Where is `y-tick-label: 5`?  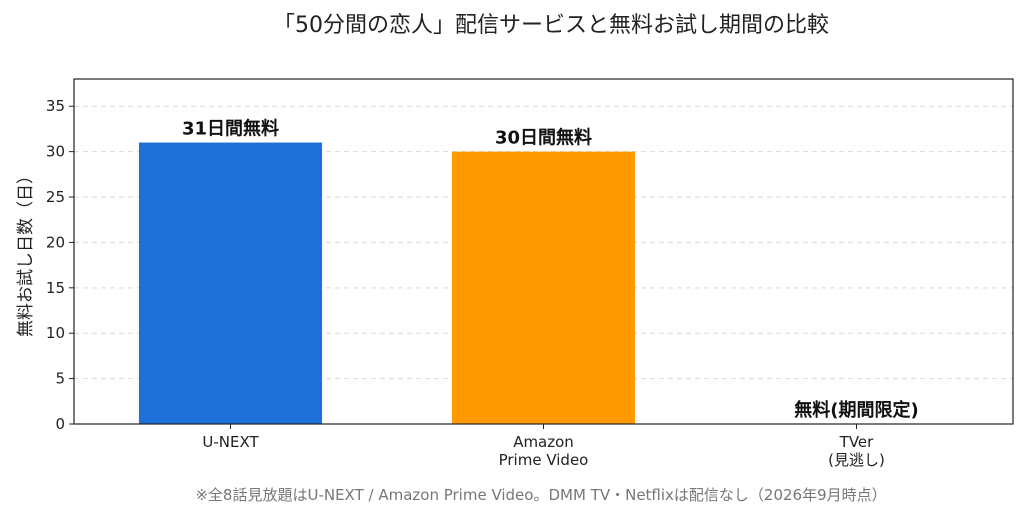 y-tick-label: 5 is located at coordinates (60, 379).